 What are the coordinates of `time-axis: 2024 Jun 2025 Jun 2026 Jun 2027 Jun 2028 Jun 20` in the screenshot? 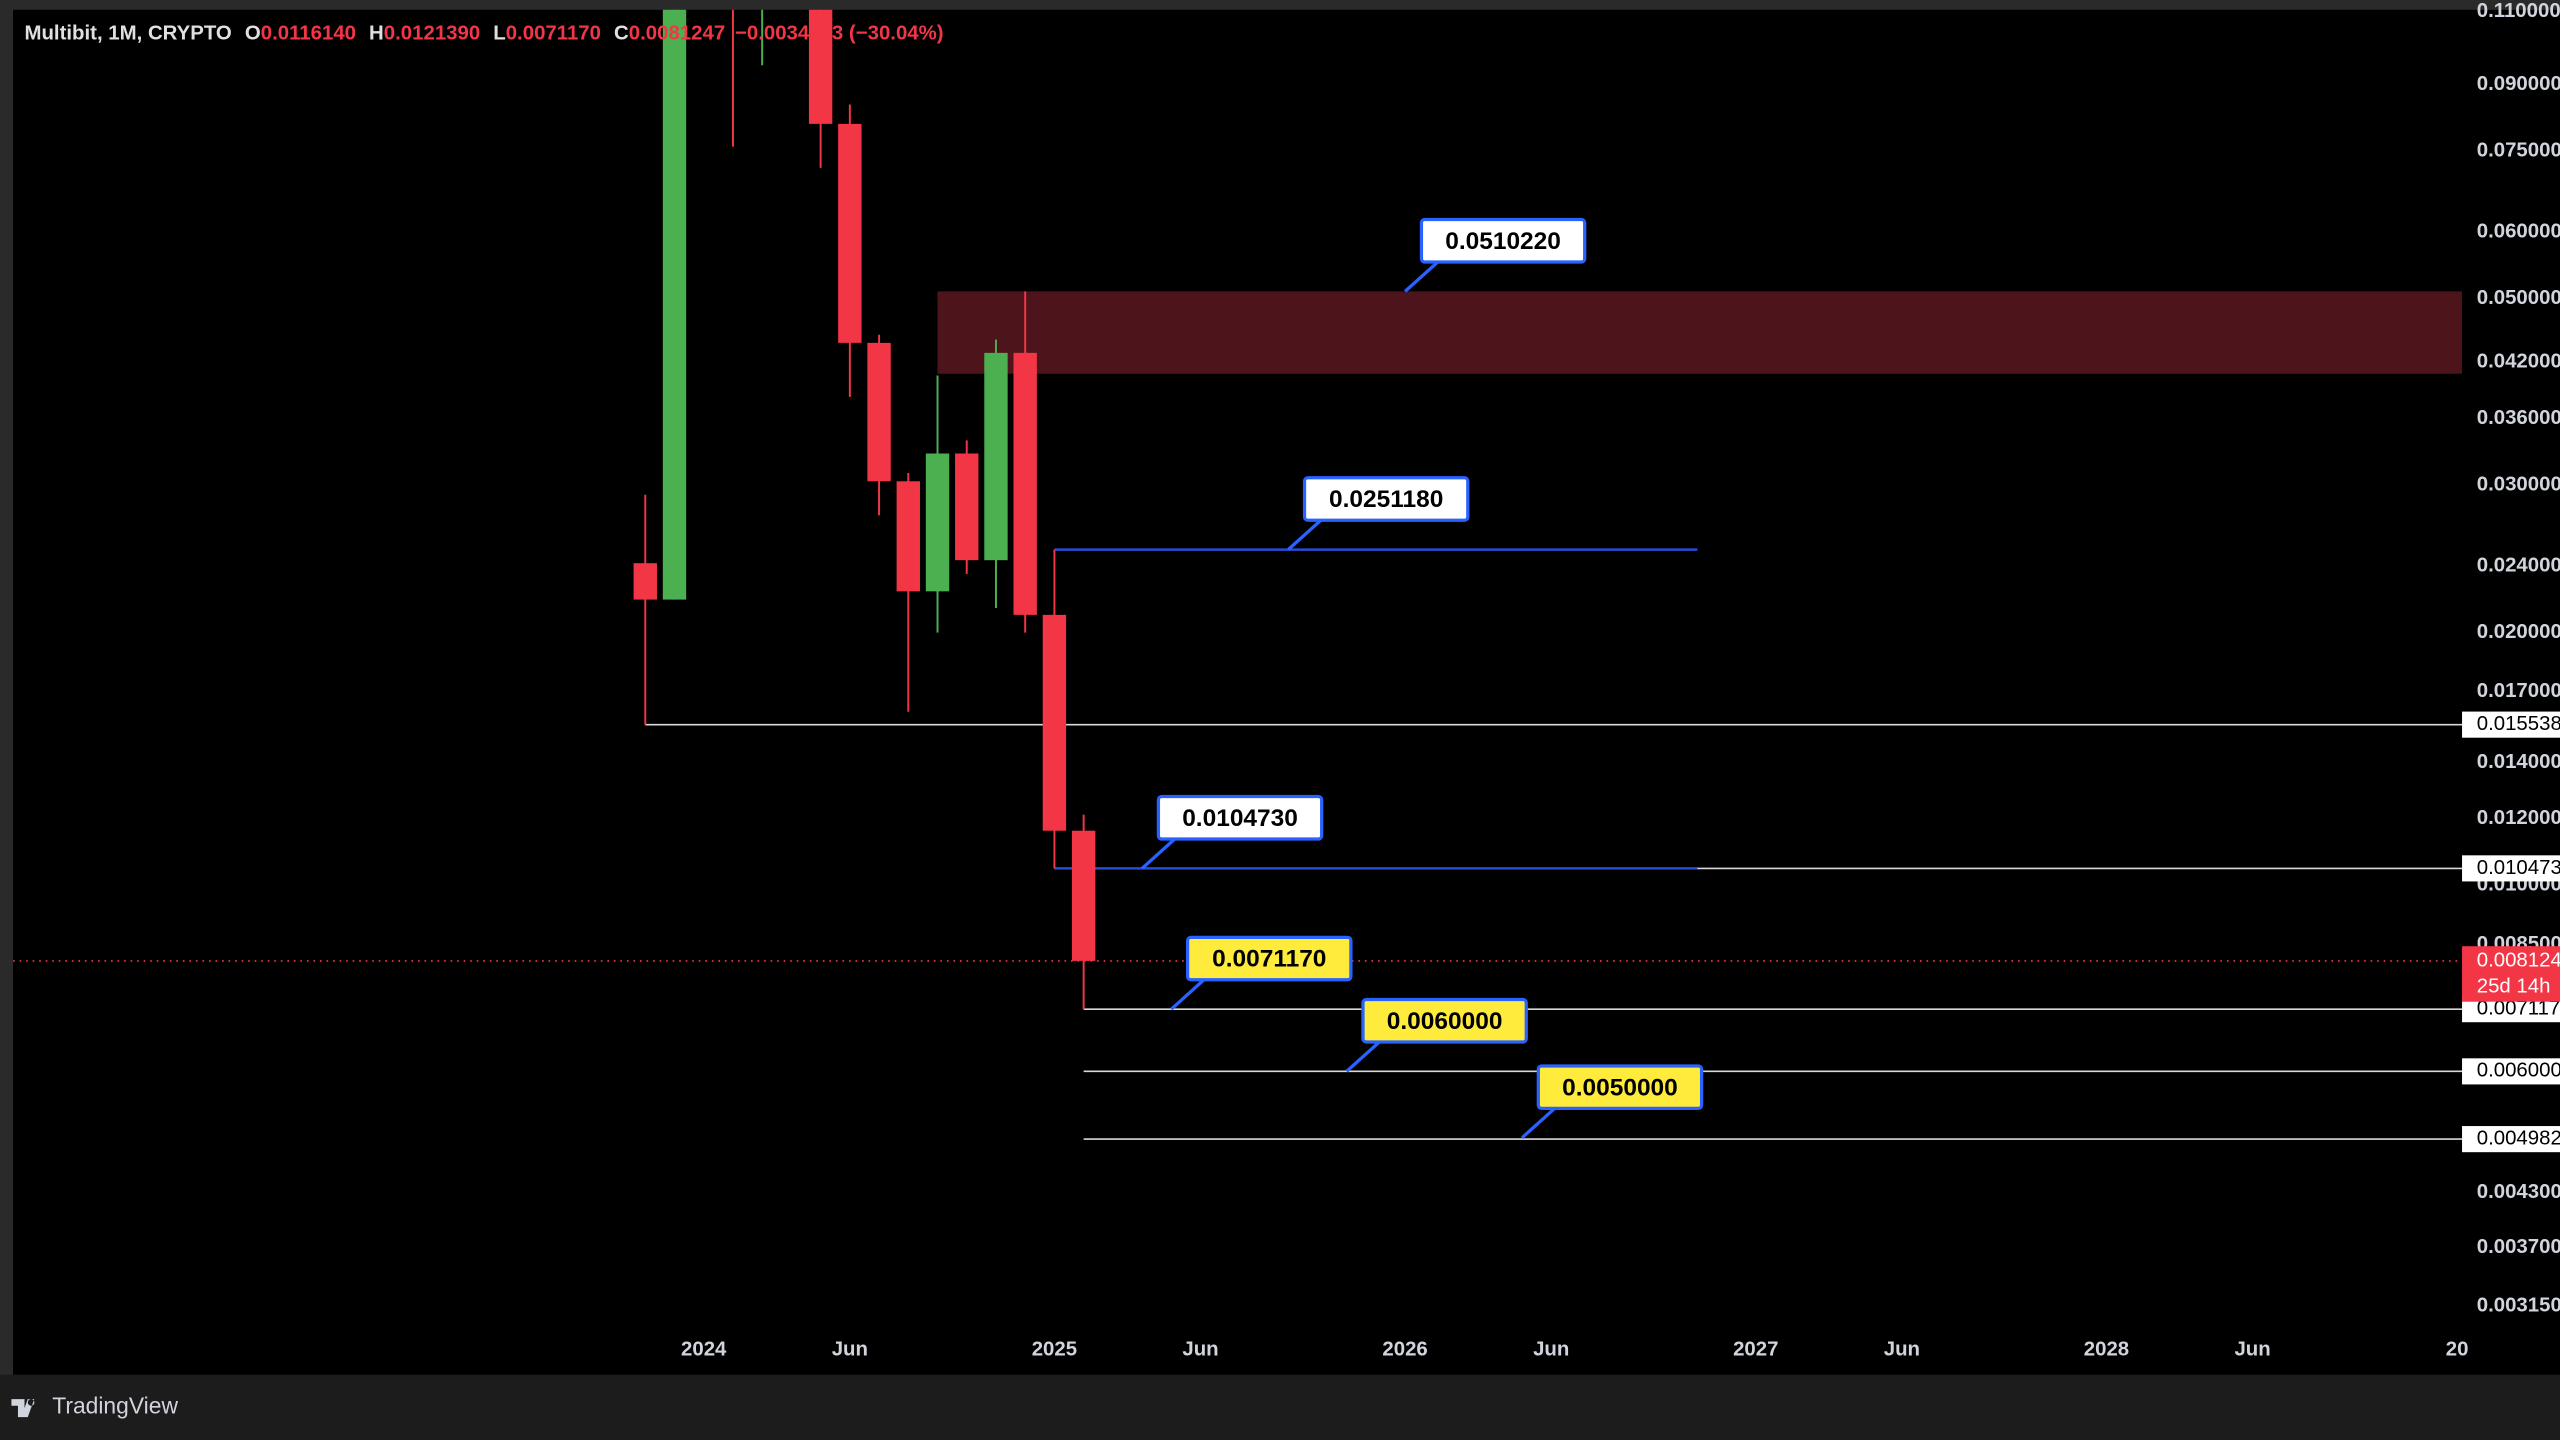 It's located at (1574, 1350).